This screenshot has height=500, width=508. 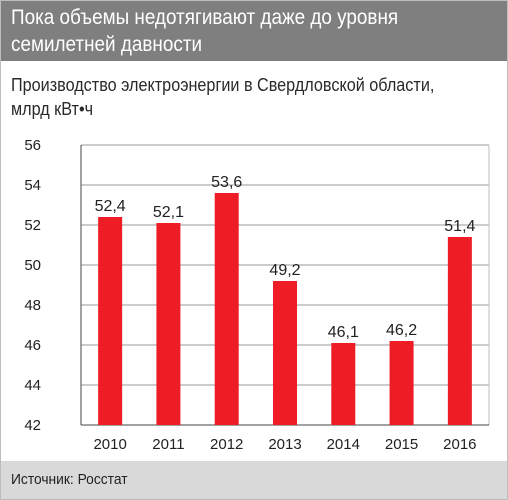 I want to click on data-label-2012: 53,6, so click(x=226, y=182).